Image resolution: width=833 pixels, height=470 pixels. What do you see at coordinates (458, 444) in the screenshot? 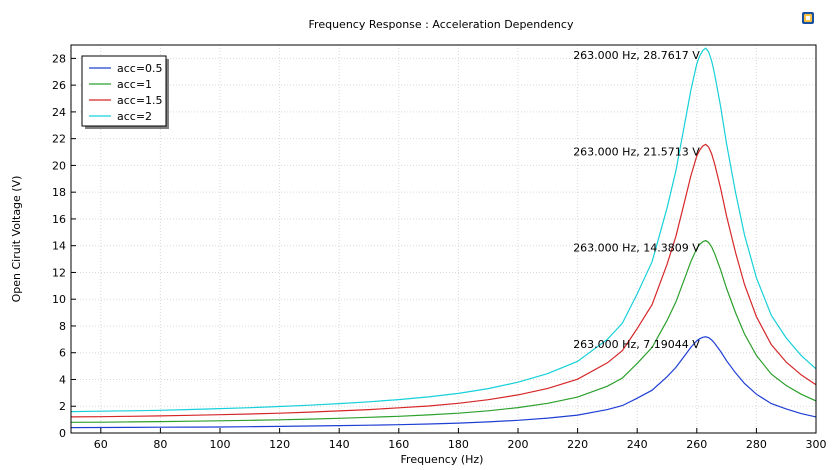
I see `x-tick-label: 180` at bounding box center [458, 444].